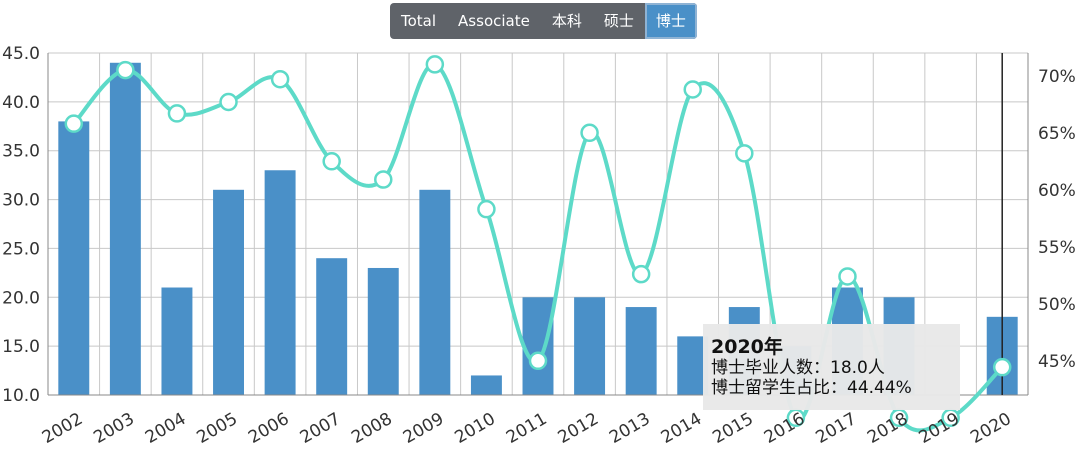 This screenshot has height=458, width=1080. I want to click on bar-2005, so click(228, 292).